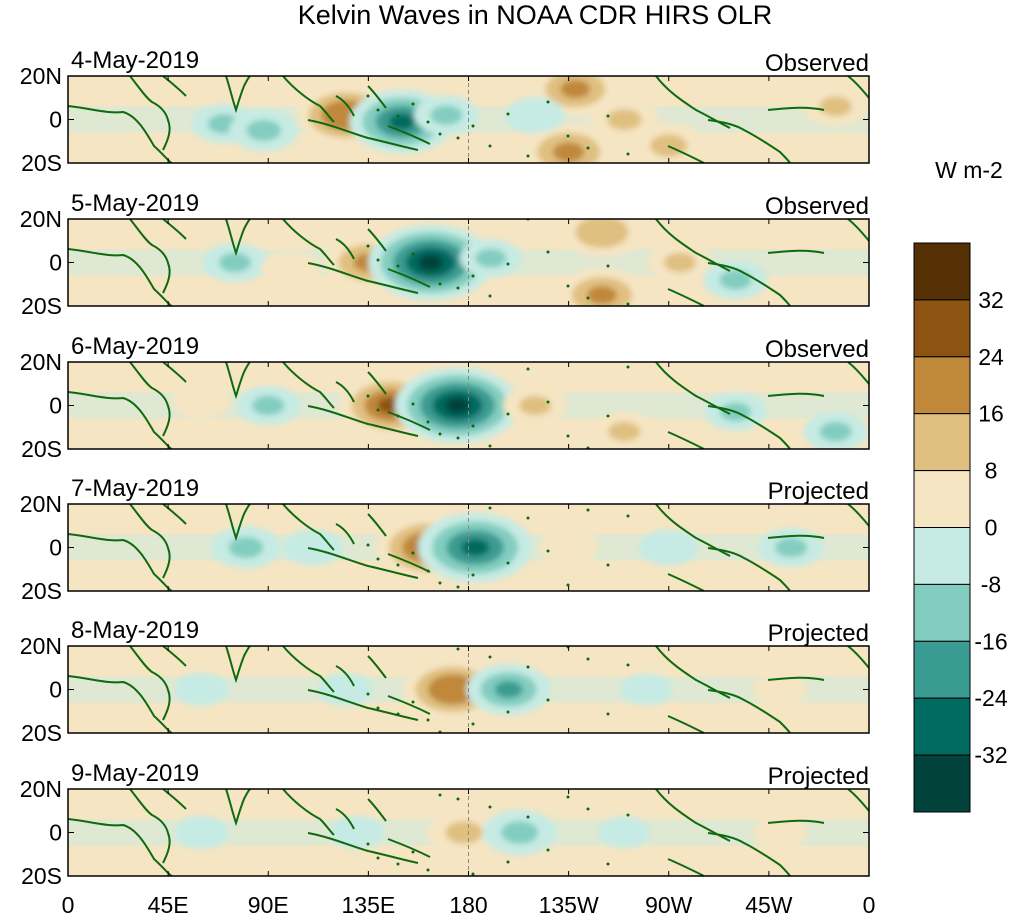 Image resolution: width=1021 pixels, height=920 pixels. Describe the element at coordinates (991, 471) in the screenshot. I see `colorbar-tick-label: 8` at that location.